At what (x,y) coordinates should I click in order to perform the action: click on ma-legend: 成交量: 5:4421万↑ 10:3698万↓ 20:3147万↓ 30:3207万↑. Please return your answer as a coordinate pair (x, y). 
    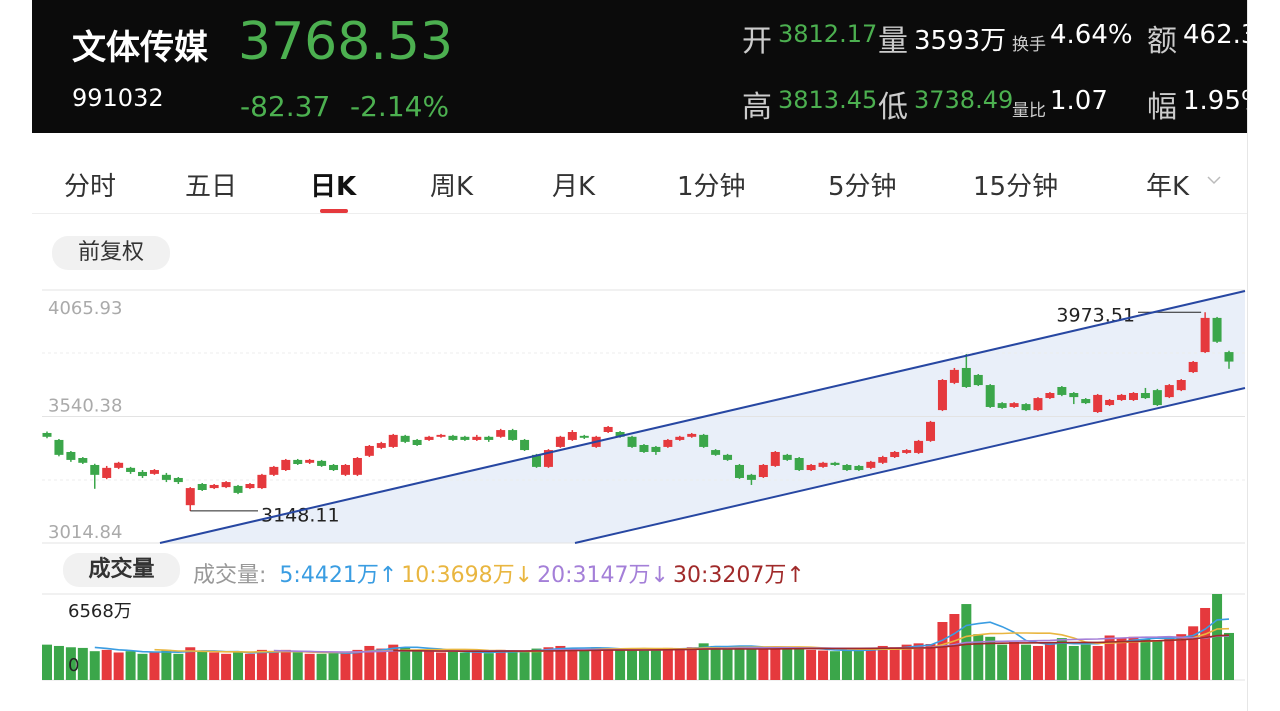
    Looking at the image, I should click on (499, 573).